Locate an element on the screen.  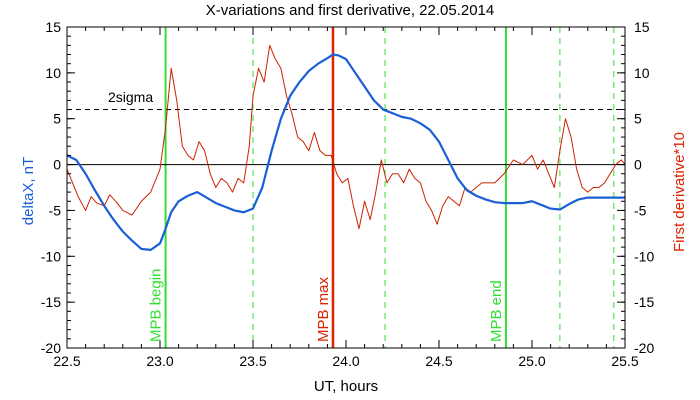
y-tick-label-right: -20 is located at coordinates (644, 348).